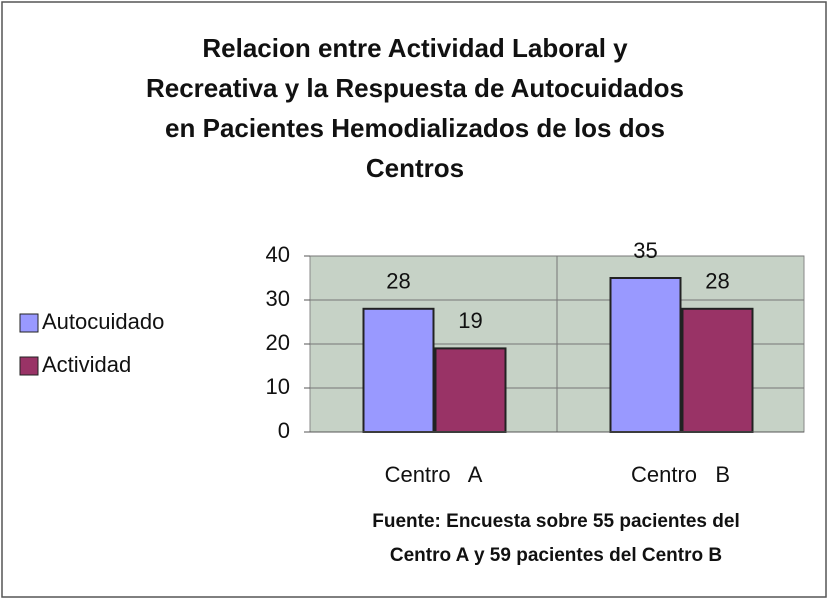  I want to click on x-tick-label: Centro A, so click(434, 474).